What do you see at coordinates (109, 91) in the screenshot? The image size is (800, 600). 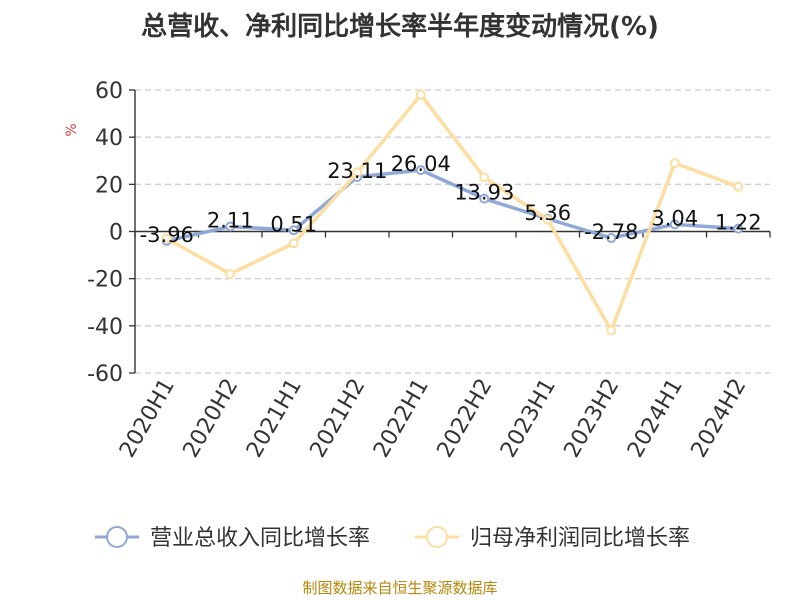 I see `y-tick-label: 60` at bounding box center [109, 91].